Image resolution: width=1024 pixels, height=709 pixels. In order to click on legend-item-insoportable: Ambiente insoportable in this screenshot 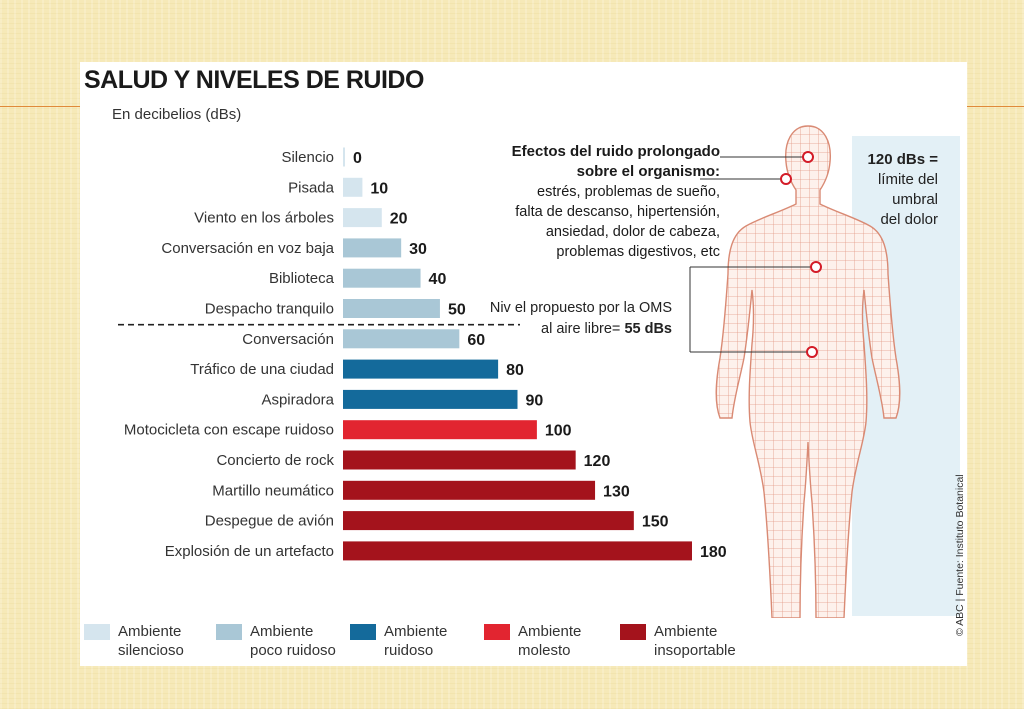, I will do `click(678, 641)`.